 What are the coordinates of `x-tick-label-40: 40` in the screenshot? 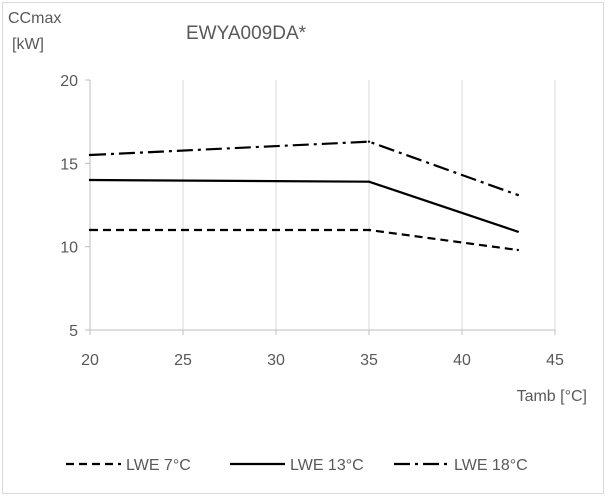 It's located at (462, 360).